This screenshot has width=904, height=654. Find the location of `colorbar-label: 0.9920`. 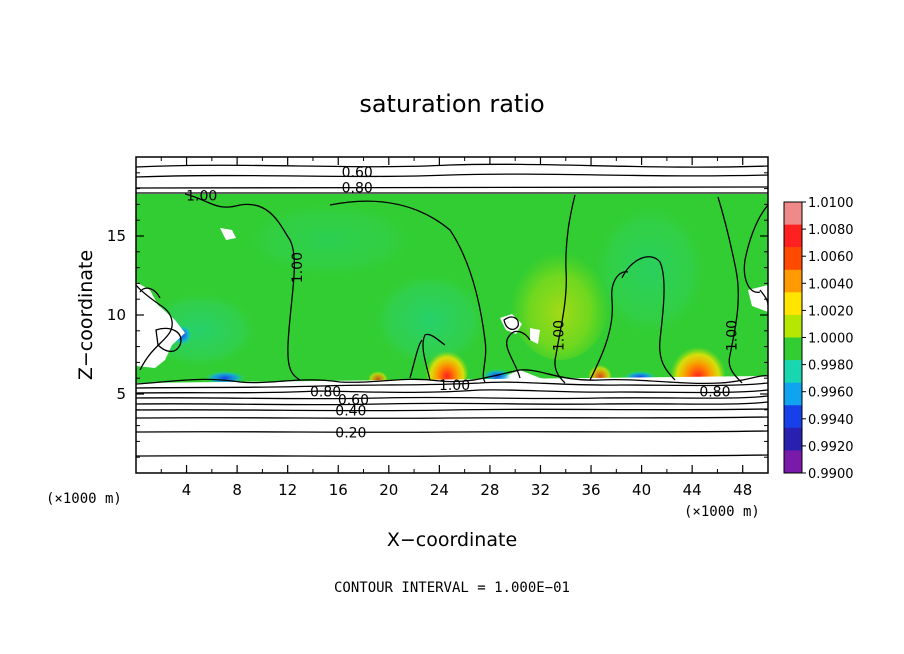

colorbar-label: 0.9920 is located at coordinates (831, 447).